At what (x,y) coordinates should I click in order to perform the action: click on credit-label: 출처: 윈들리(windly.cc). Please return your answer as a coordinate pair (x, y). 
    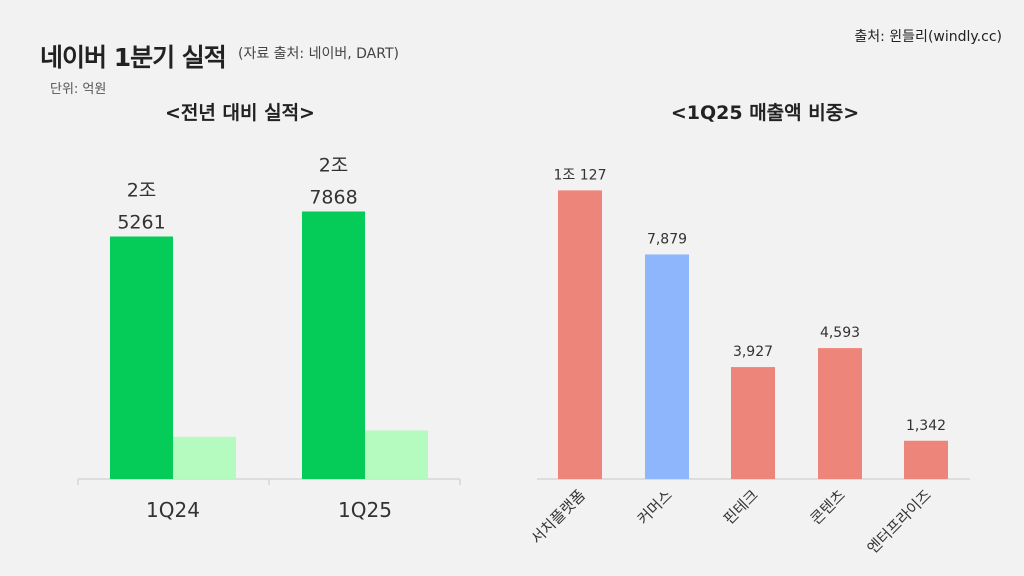
    Looking at the image, I should click on (928, 37).